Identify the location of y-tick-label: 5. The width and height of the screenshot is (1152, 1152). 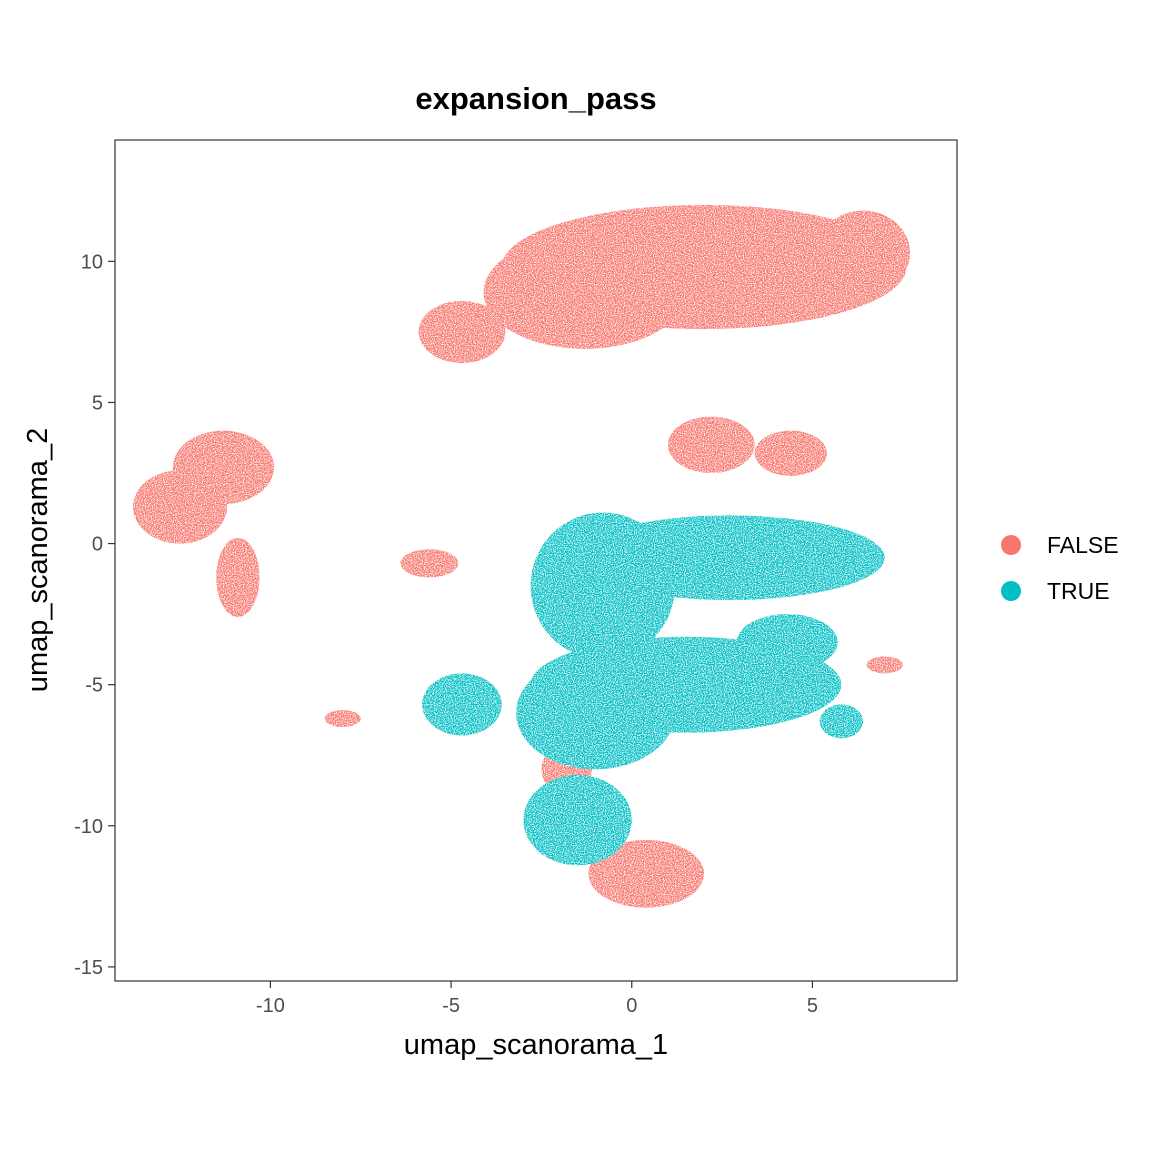
(97, 403).